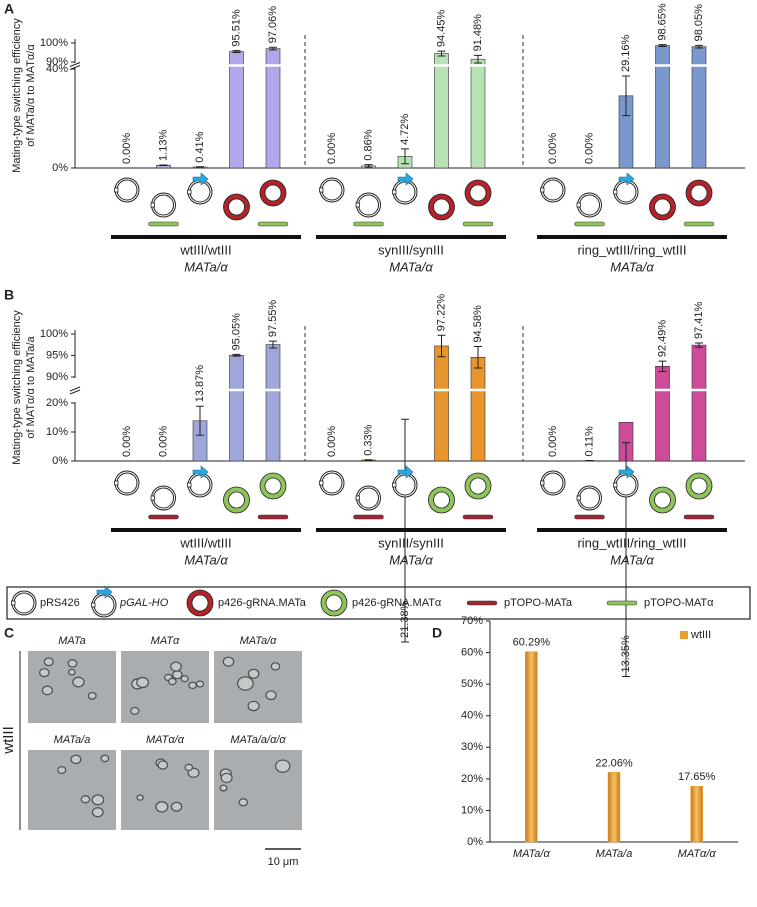 This screenshot has height=907, width=757. Describe the element at coordinates (368, 144) in the screenshot. I see `value-label: 0.86%` at that location.